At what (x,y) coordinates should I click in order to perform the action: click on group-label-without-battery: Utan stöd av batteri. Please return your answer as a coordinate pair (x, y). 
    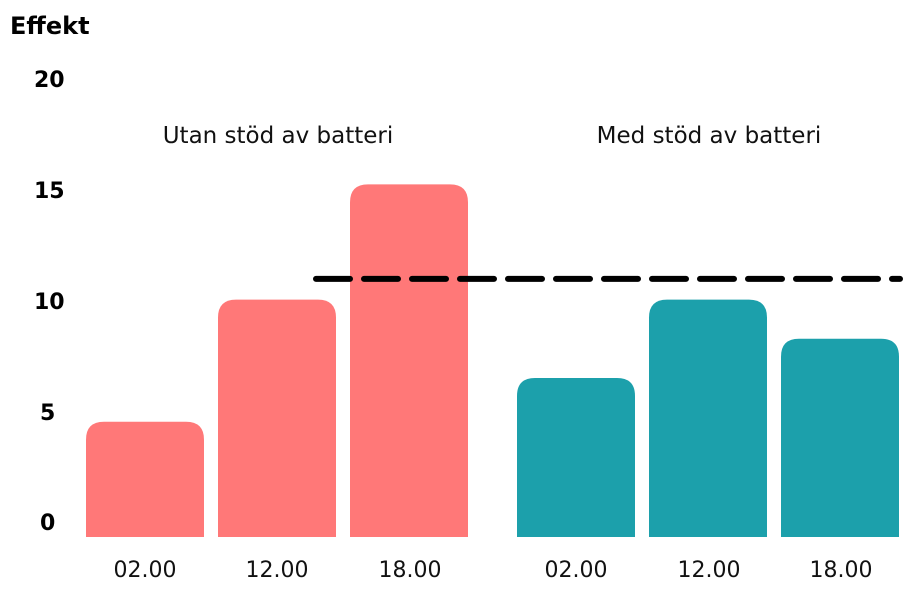
    Looking at the image, I should click on (278, 136).